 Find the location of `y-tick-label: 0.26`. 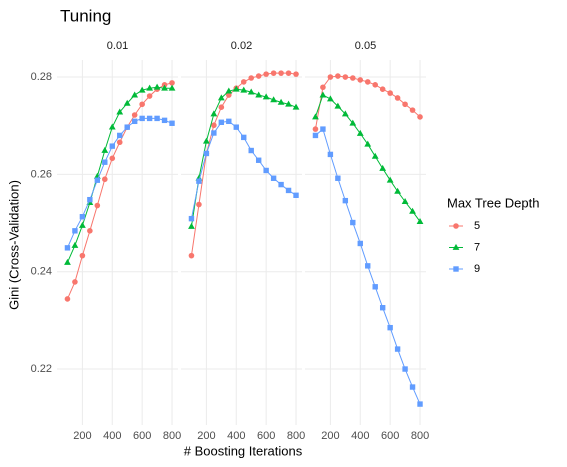

y-tick-label: 0.26 is located at coordinates (41, 174).